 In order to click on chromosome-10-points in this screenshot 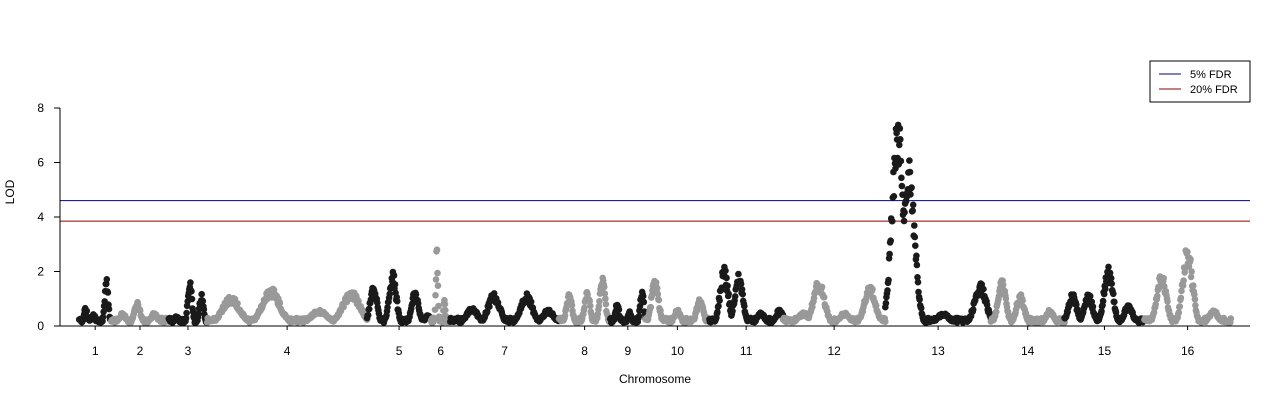, I will do `click(677, 301)`.